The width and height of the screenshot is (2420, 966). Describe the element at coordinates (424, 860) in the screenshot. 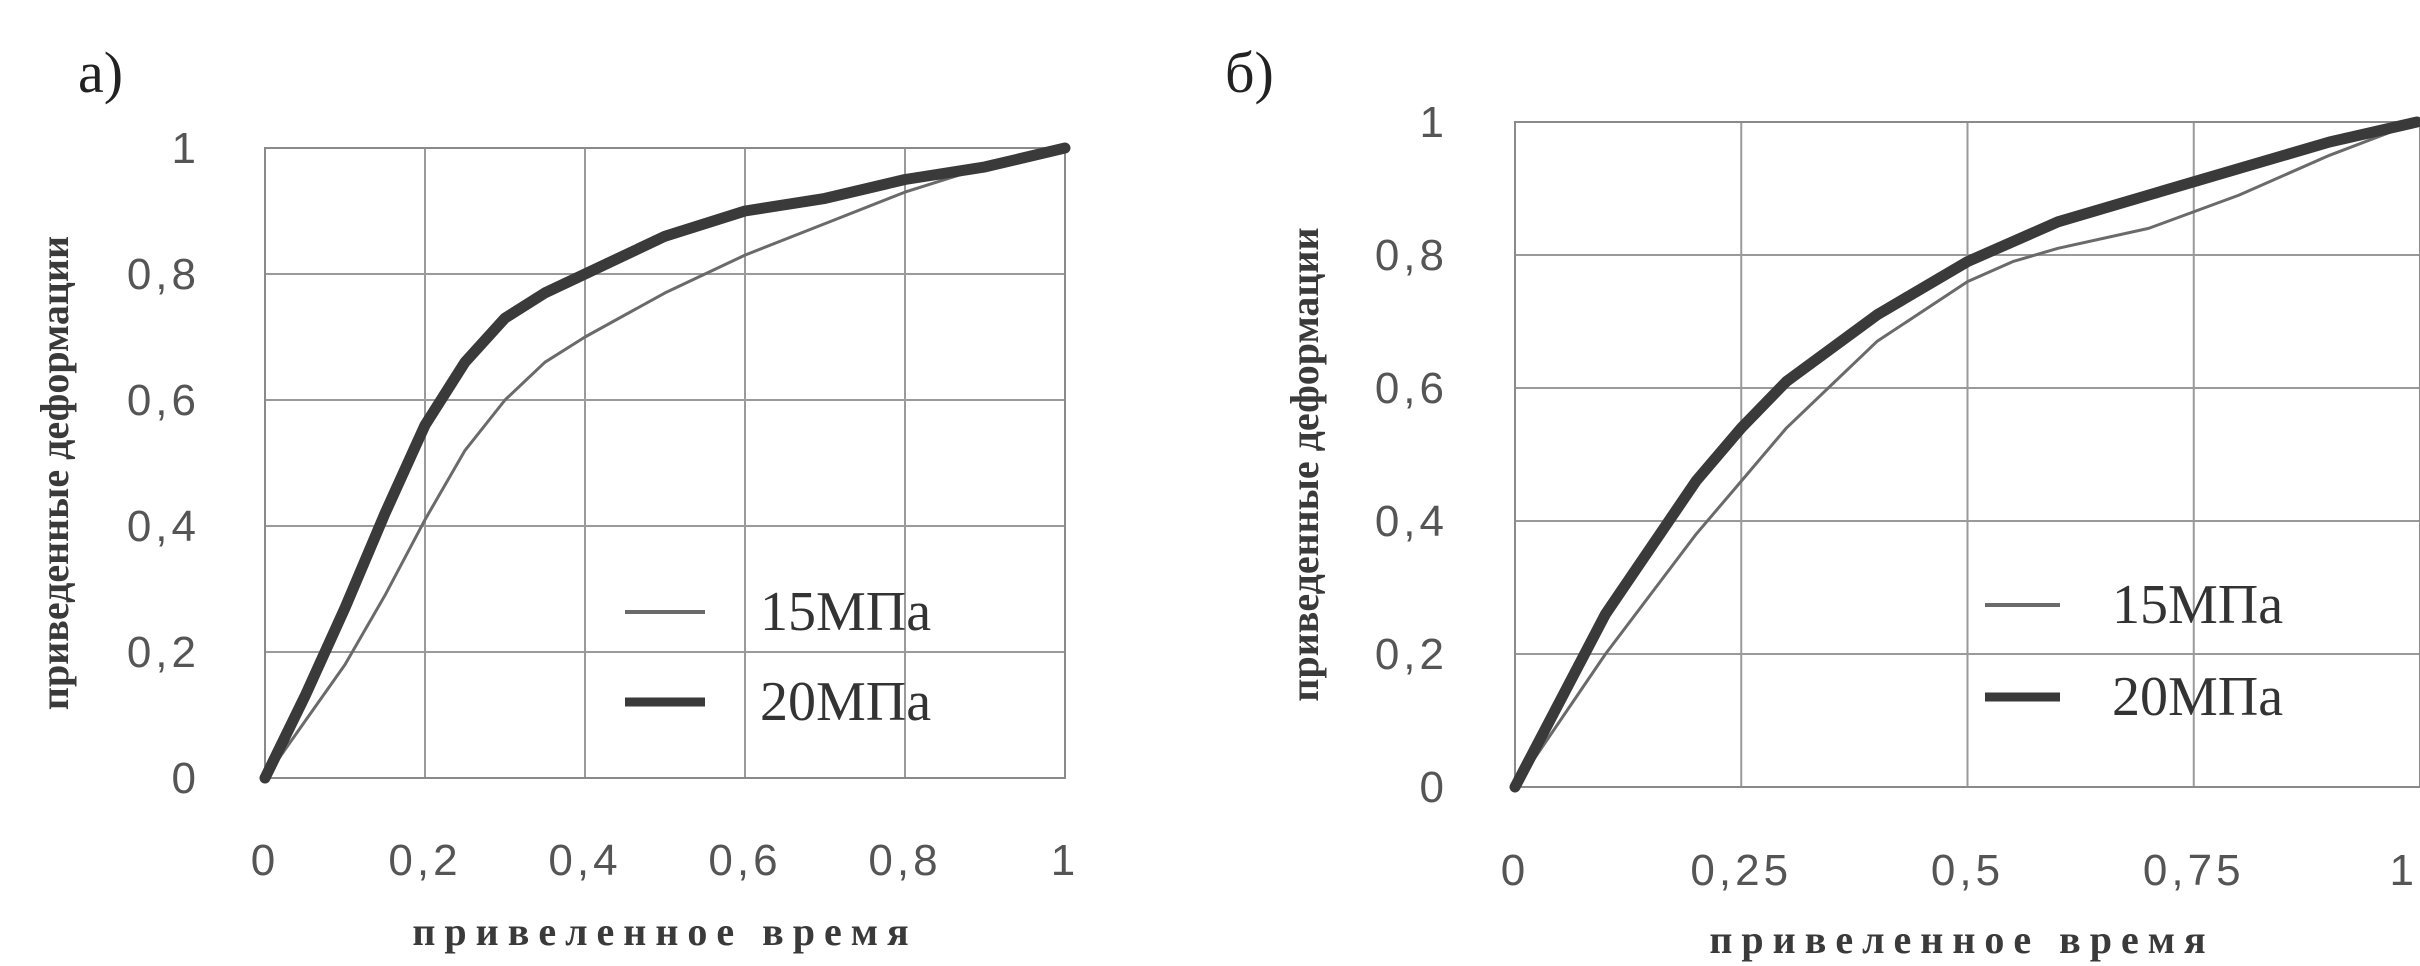

I see `x-tick-label: 0,2` at that location.